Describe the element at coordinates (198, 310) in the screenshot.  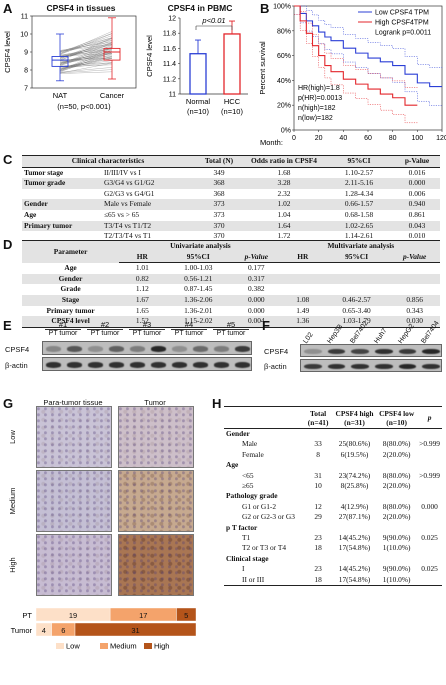
I see `table-d-cell: 1.36-2.01` at that location.